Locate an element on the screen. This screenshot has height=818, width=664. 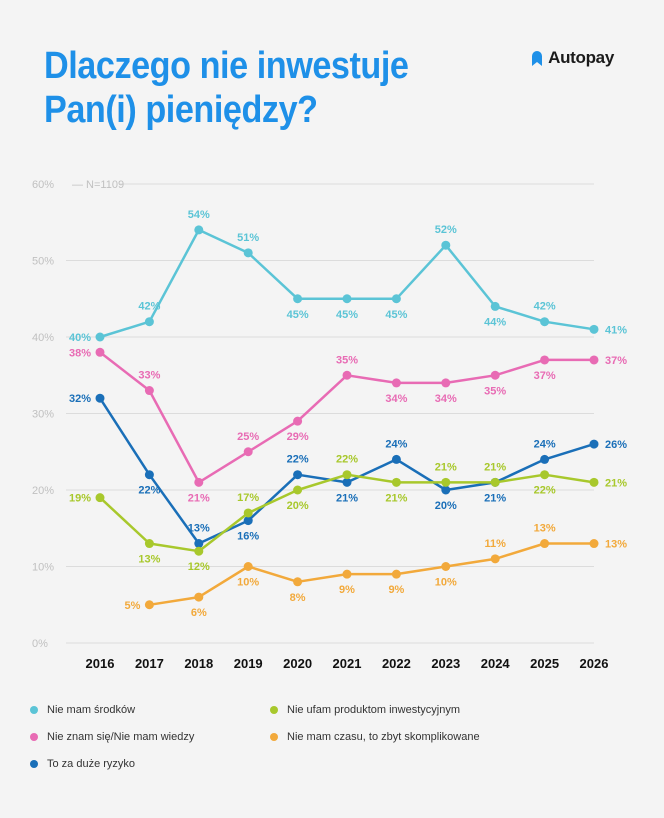
x-tick-label: 2018 is located at coordinates (198, 663).